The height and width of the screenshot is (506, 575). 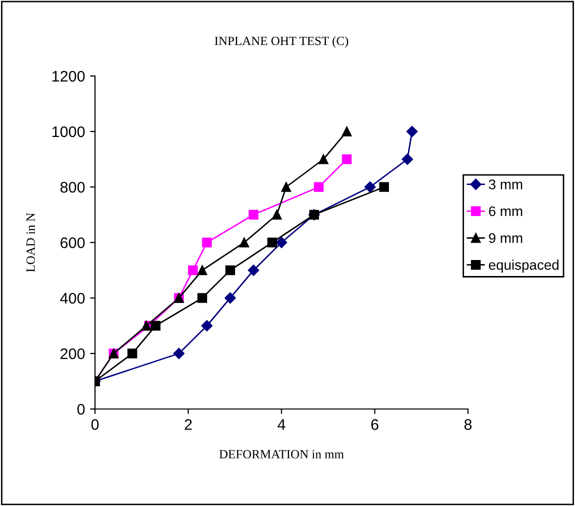 What do you see at coordinates (505, 184) in the screenshot?
I see `legend-label: 3 mm` at bounding box center [505, 184].